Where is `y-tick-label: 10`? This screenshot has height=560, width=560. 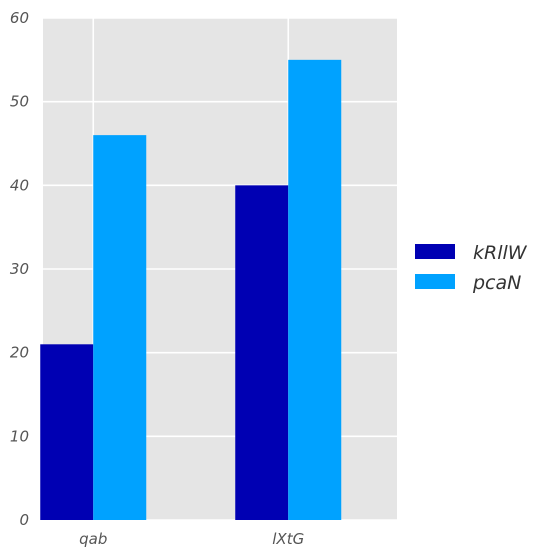 y-tick-label: 10 is located at coordinates (19, 436).